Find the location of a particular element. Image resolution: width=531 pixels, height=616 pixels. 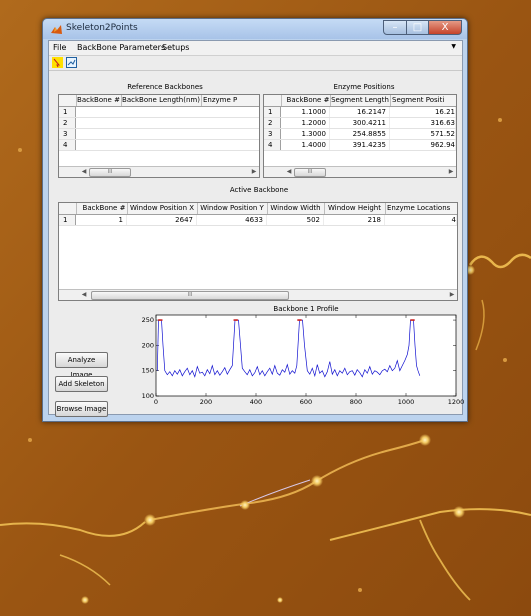

table-cell: 1 is located at coordinates (104, 220).